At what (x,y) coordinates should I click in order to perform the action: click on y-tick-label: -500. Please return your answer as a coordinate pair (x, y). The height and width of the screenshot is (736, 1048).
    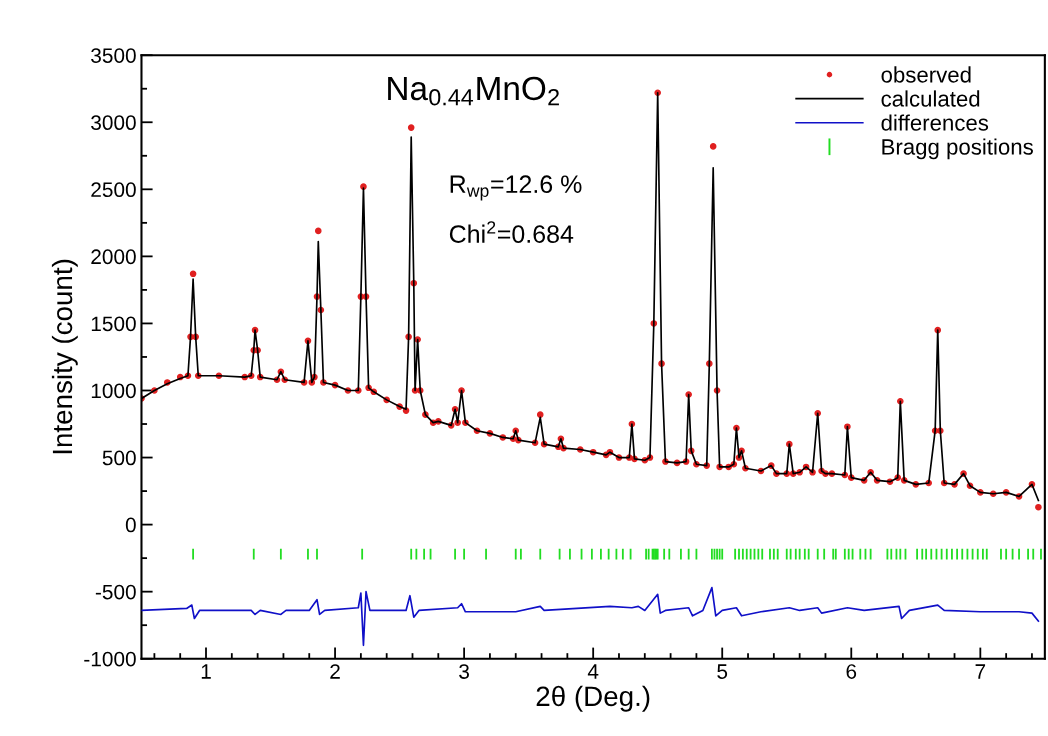
    Looking at the image, I should click on (115, 592).